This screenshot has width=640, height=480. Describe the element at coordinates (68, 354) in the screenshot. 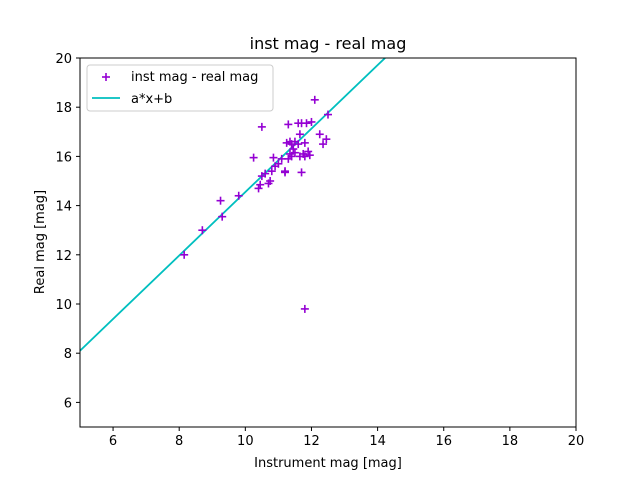

I see `y-tick-label: 8` at that location.